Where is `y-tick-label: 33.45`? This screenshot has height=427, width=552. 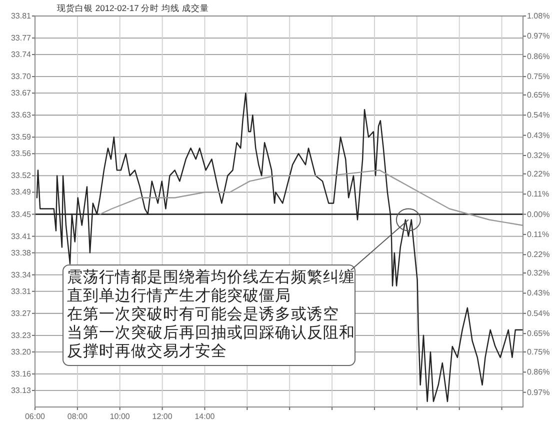
y-tick-label: 33.45 is located at coordinates (21, 214).